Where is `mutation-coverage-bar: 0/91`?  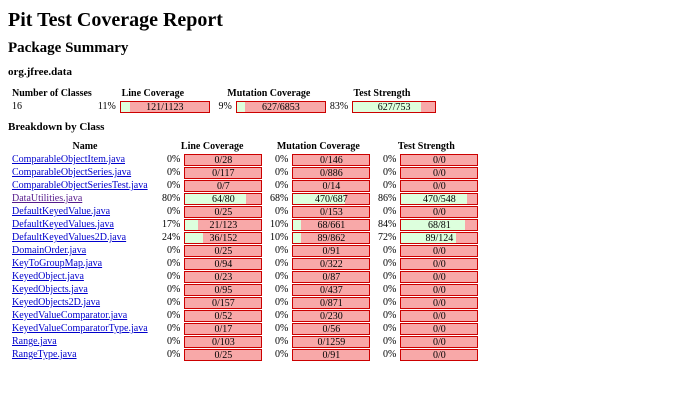 mutation-coverage-bar: 0/91 is located at coordinates (331, 250).